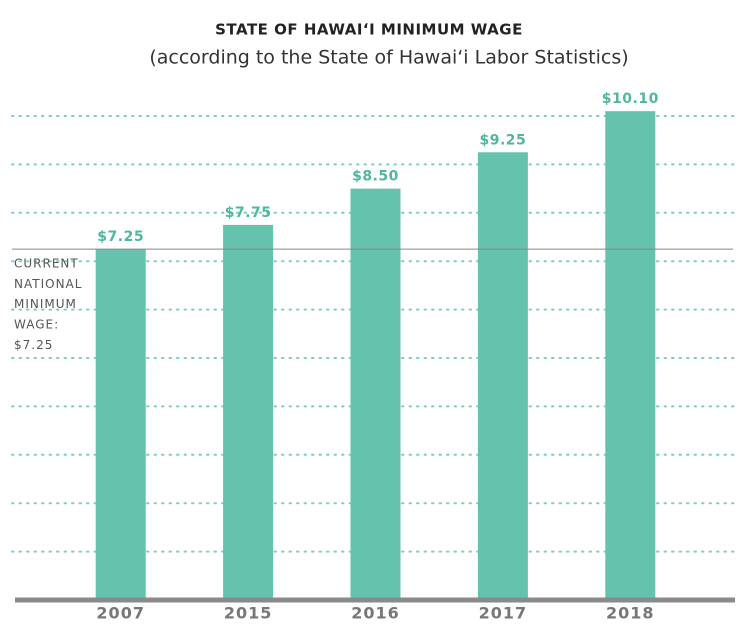 This screenshot has width=739, height=628. I want to click on x-tick-label: 2017, so click(503, 613).